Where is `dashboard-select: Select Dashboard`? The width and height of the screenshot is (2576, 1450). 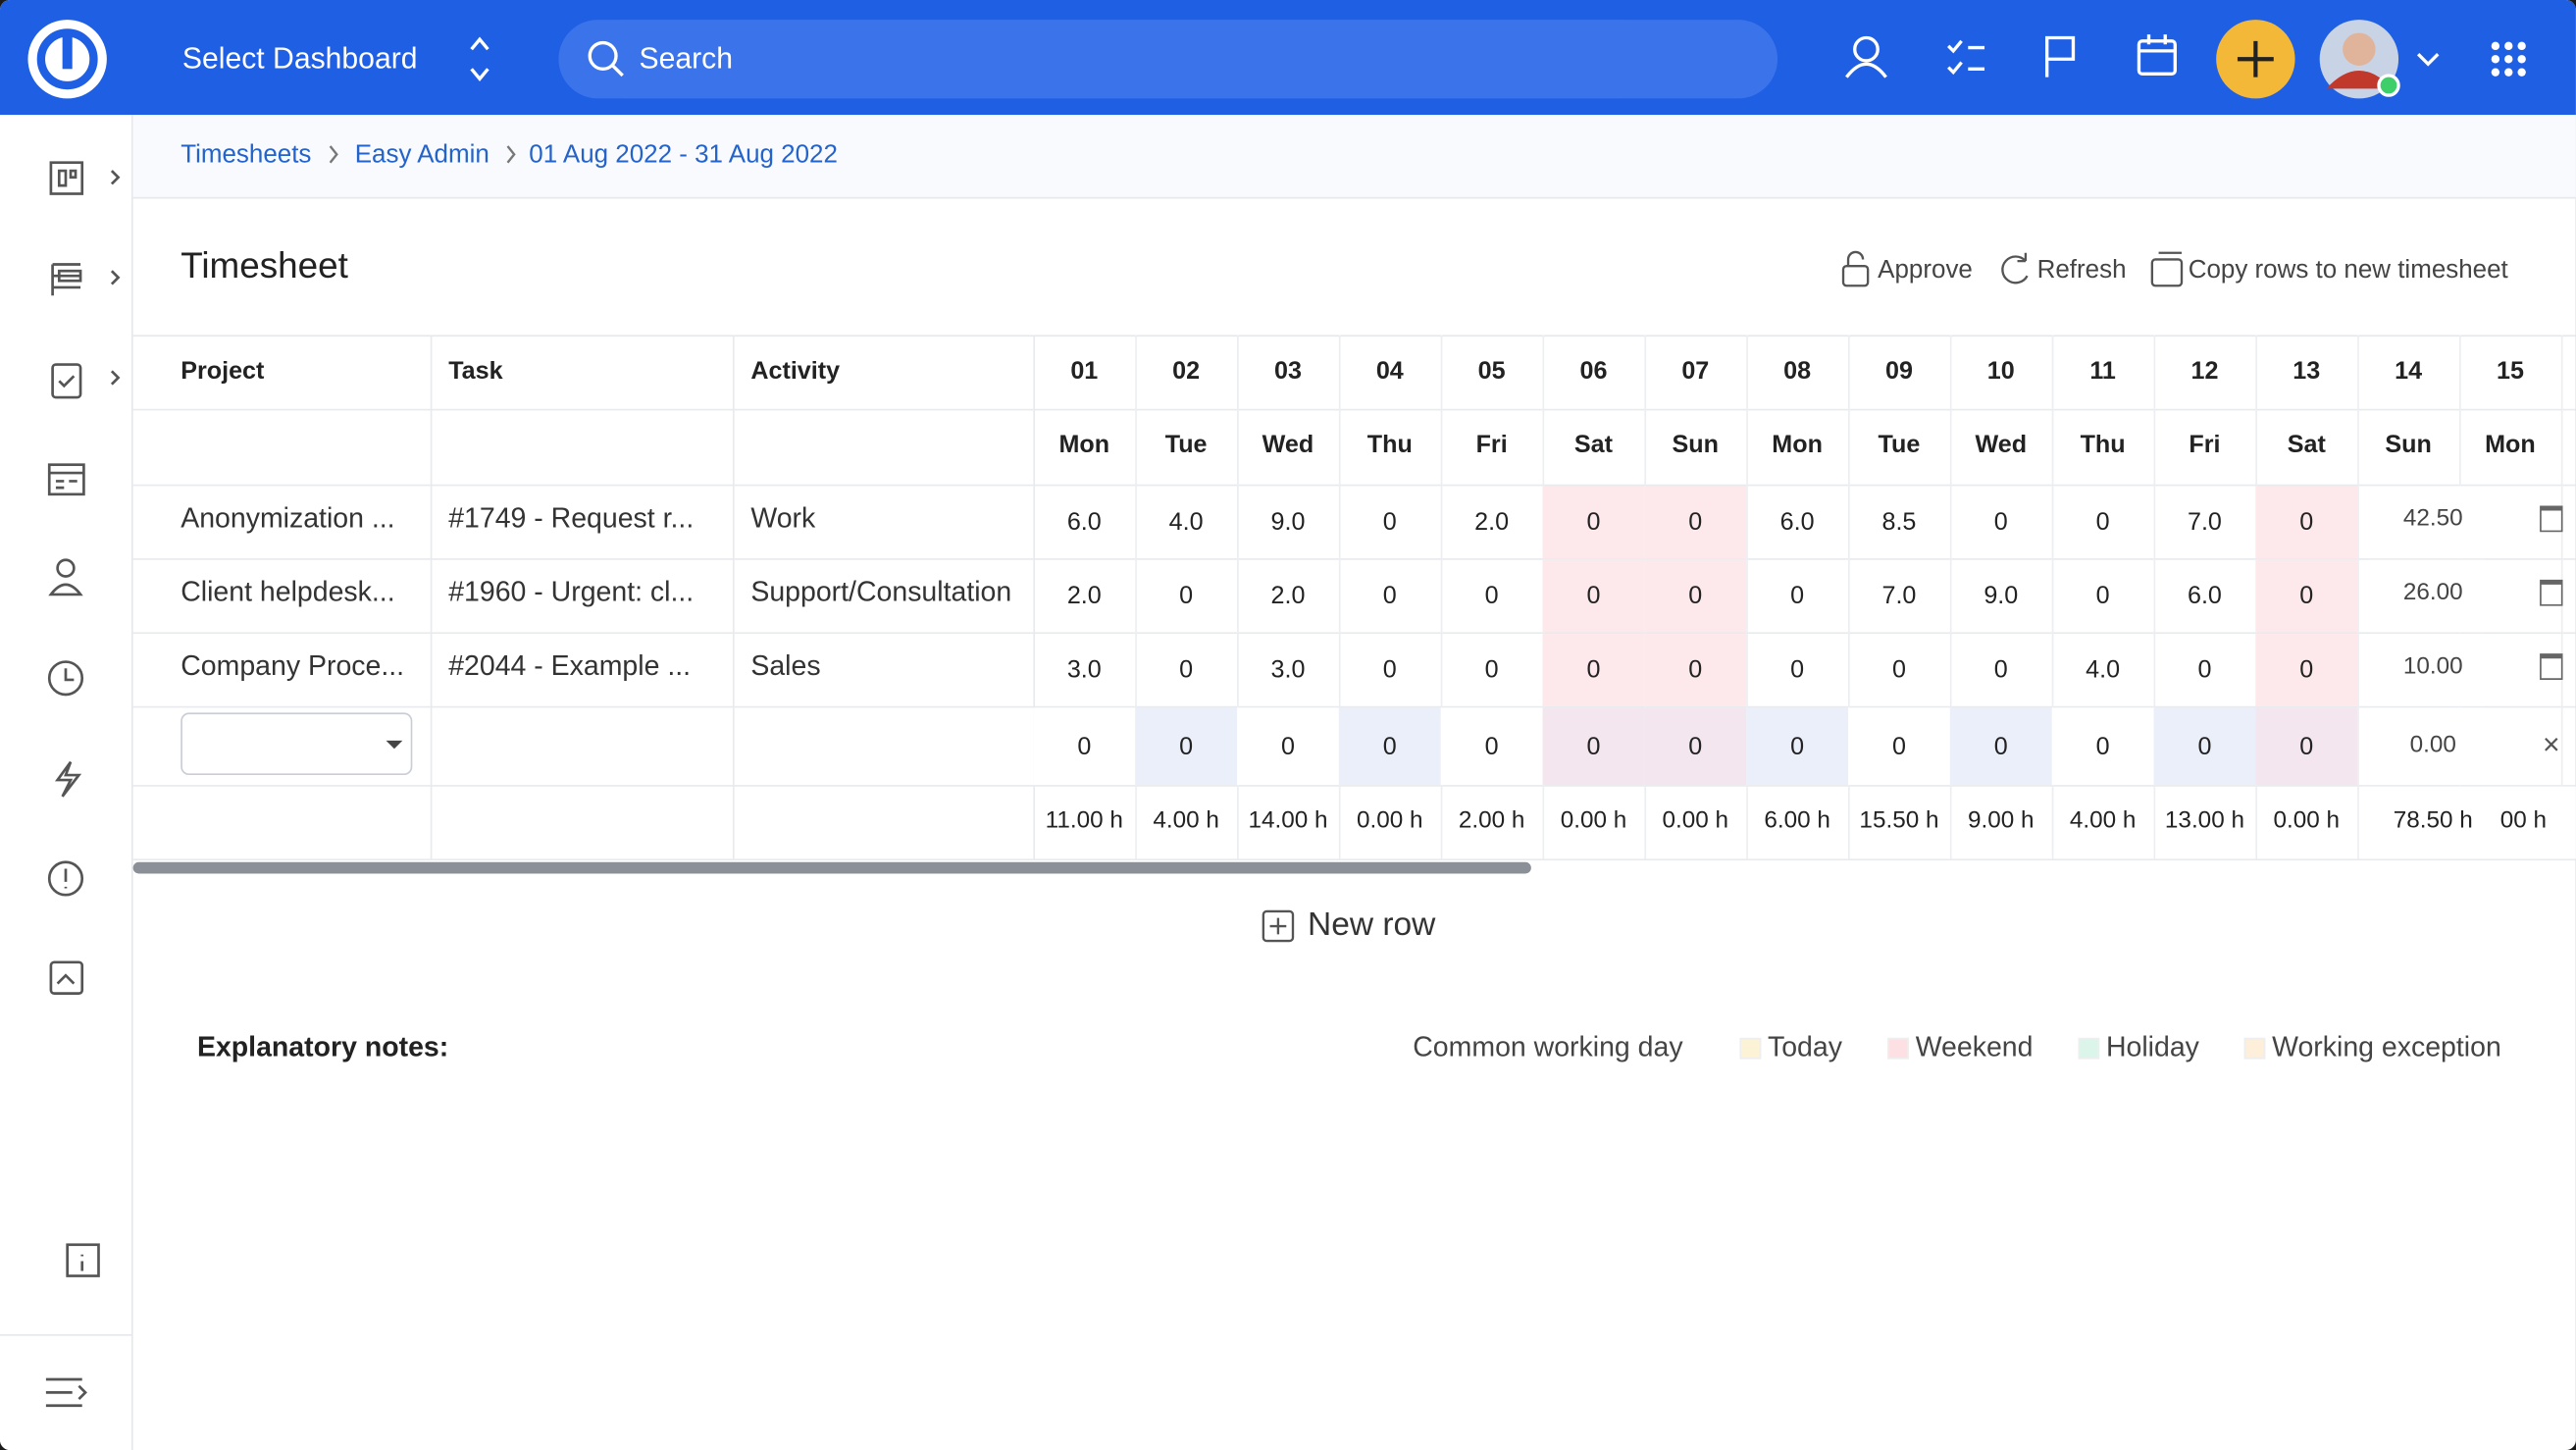 dashboard-select: Select Dashboard is located at coordinates (299, 58).